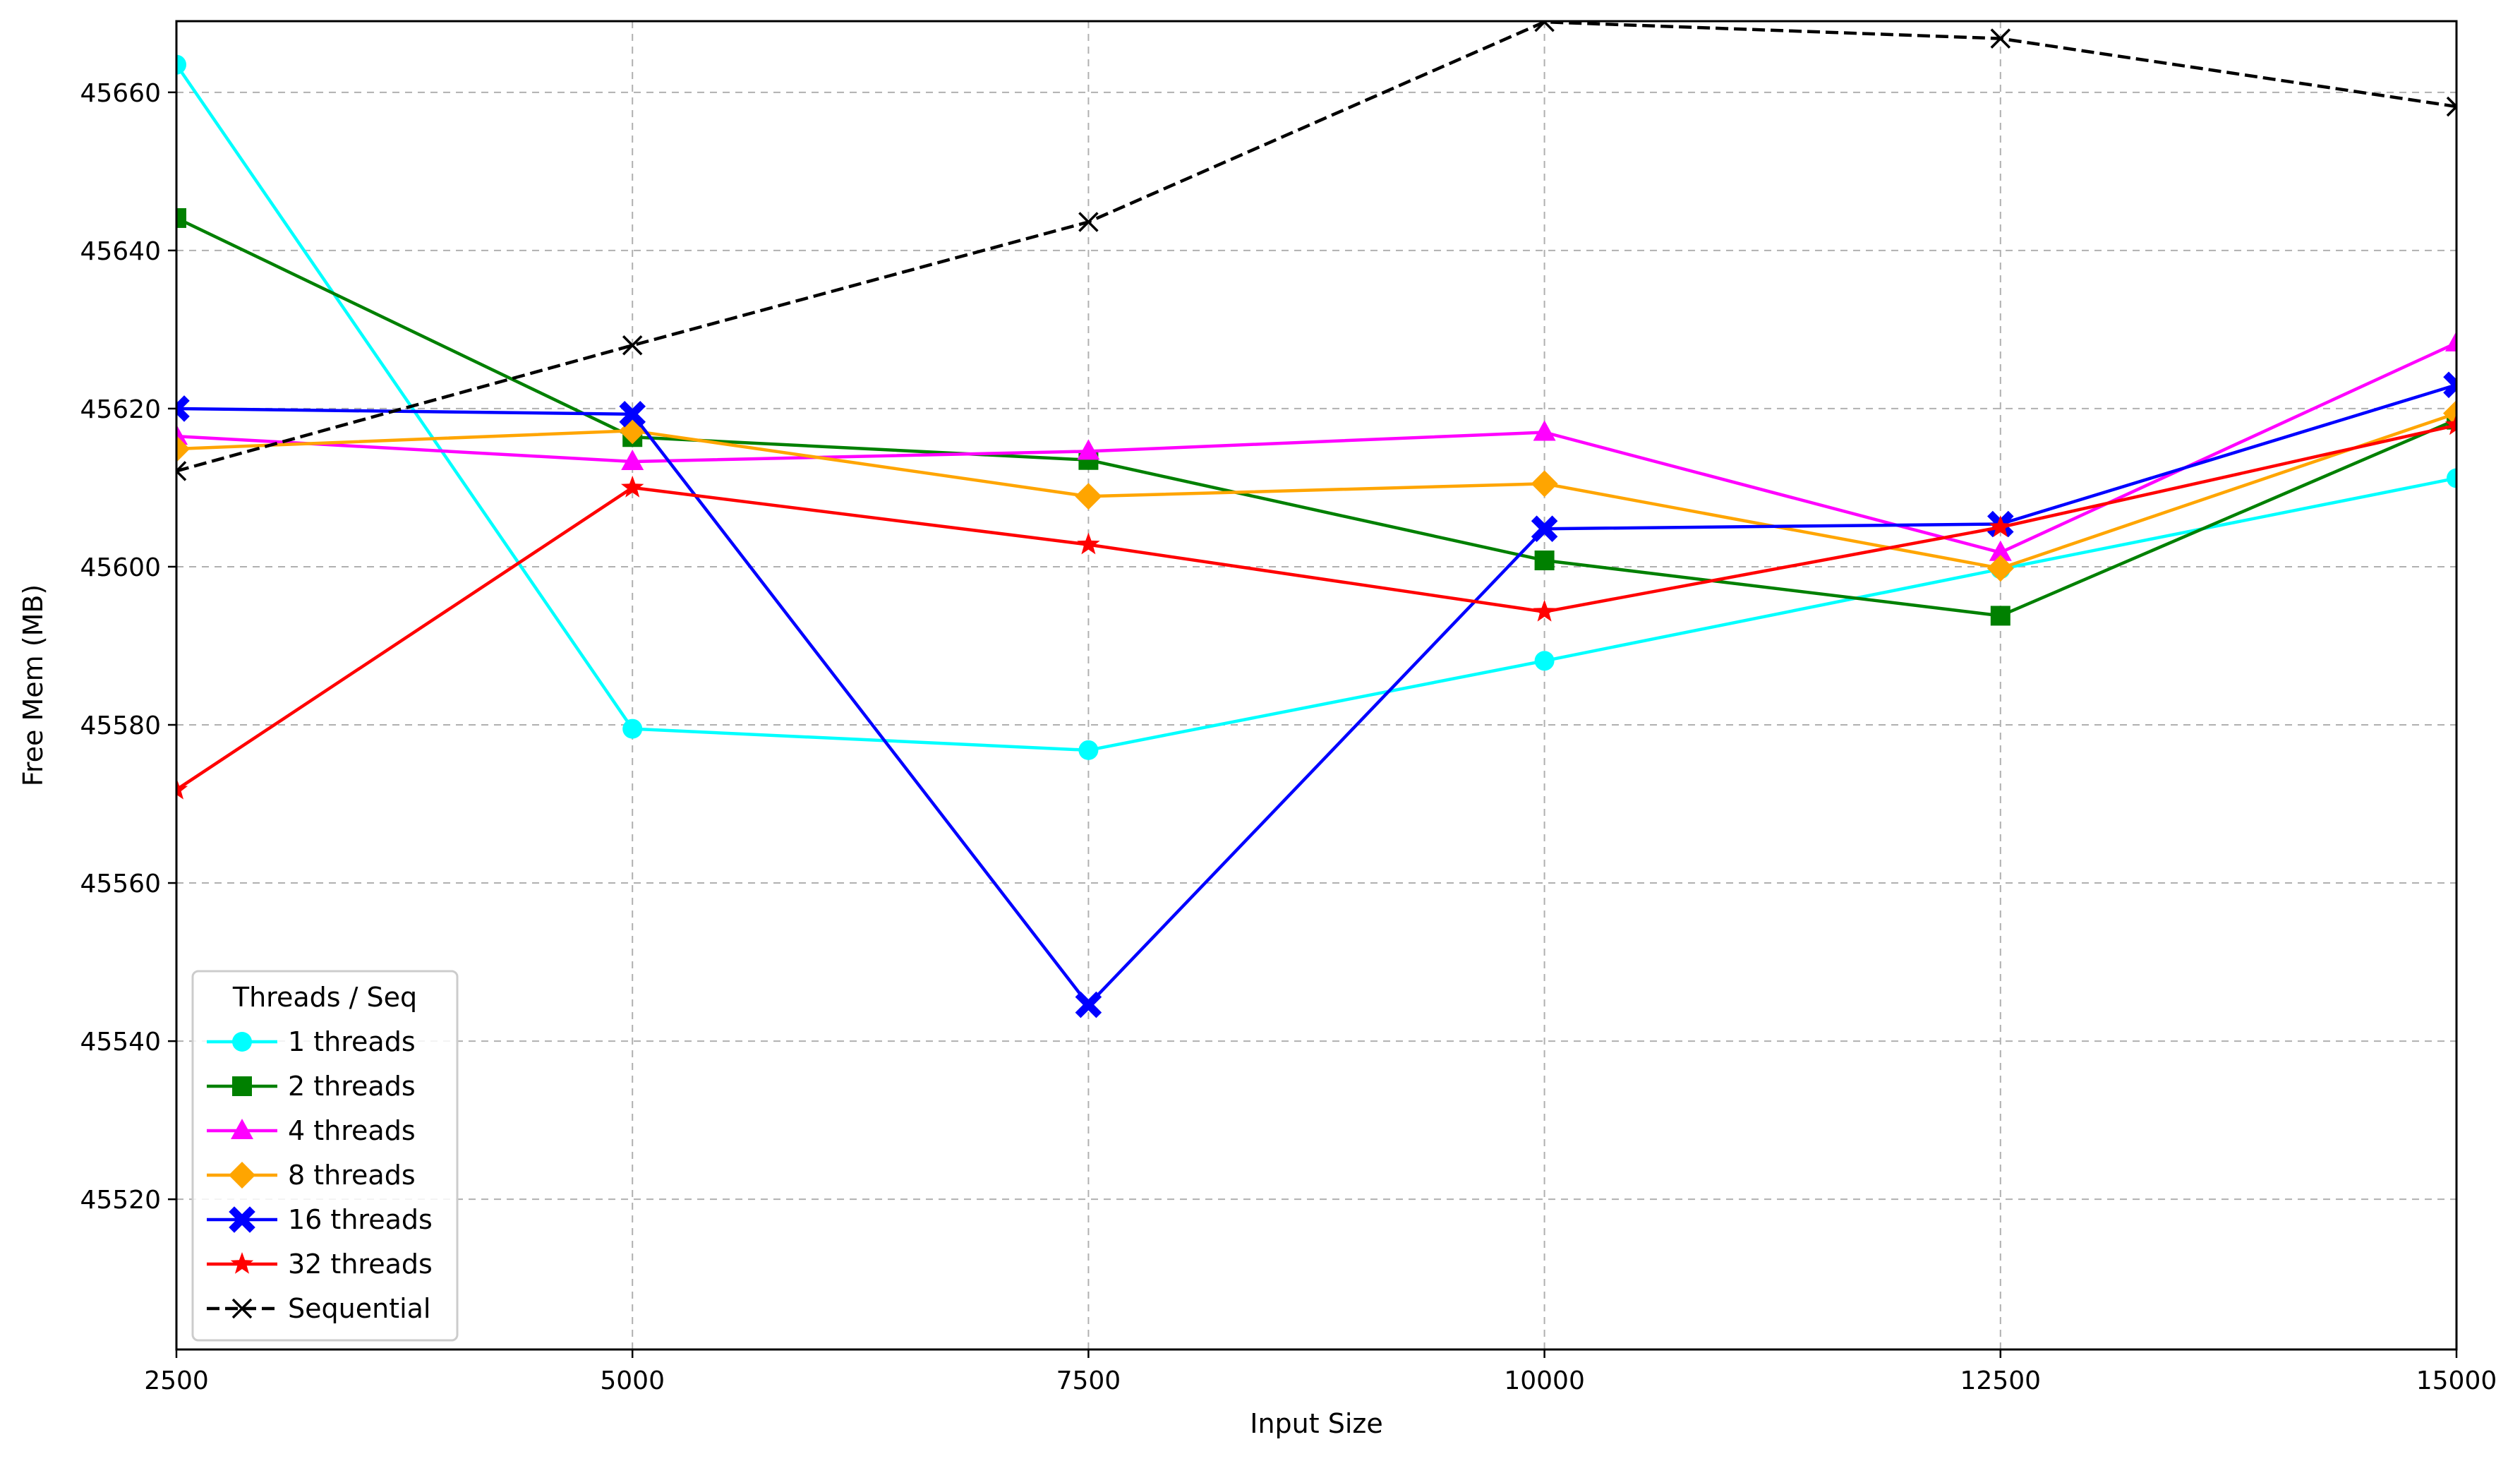 This screenshot has width=2520, height=1461. Describe the element at coordinates (120, 1042) in the screenshot. I see `y-tick-label: 45540` at that location.